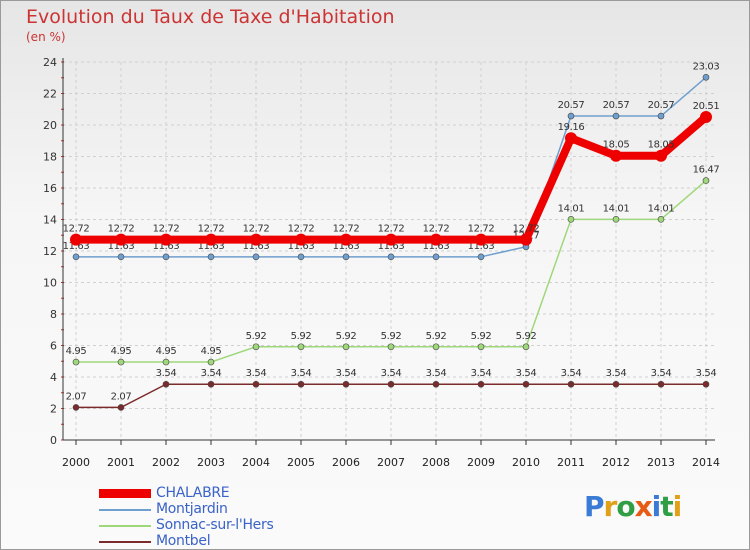 This screenshot has height=550, width=750. What do you see at coordinates (50, 62) in the screenshot?
I see `y-tick-label: 24` at bounding box center [50, 62].